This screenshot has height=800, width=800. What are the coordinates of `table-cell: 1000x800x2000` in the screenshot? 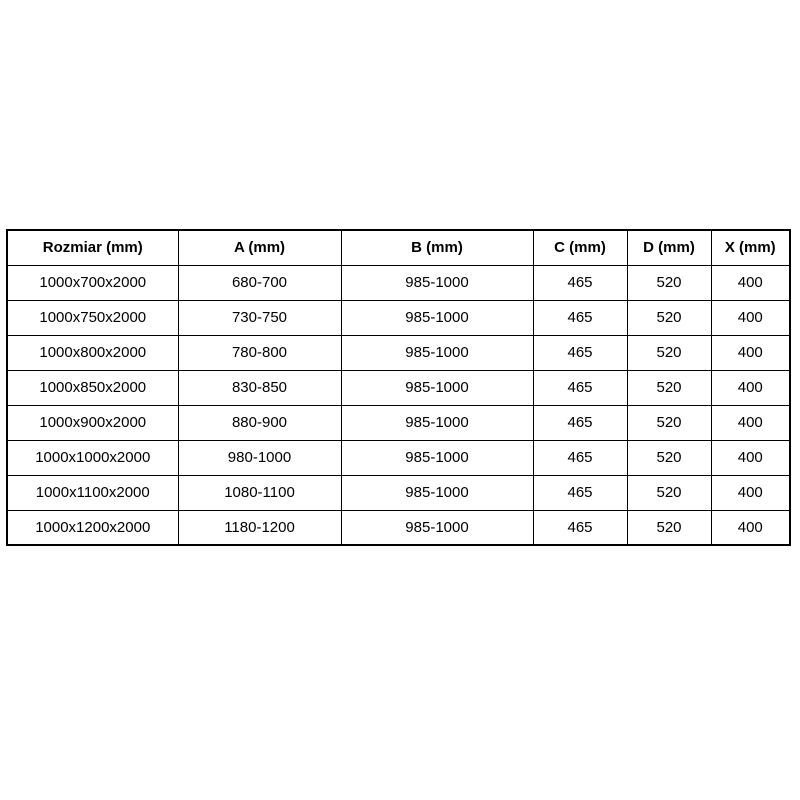 It's located at (92, 352).